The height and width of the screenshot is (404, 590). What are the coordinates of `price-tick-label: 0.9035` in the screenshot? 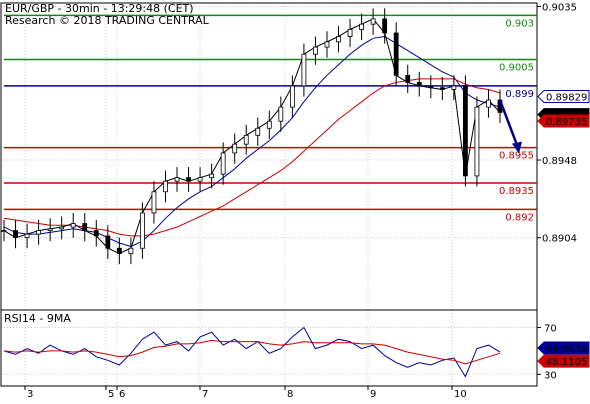 It's located at (559, 8).